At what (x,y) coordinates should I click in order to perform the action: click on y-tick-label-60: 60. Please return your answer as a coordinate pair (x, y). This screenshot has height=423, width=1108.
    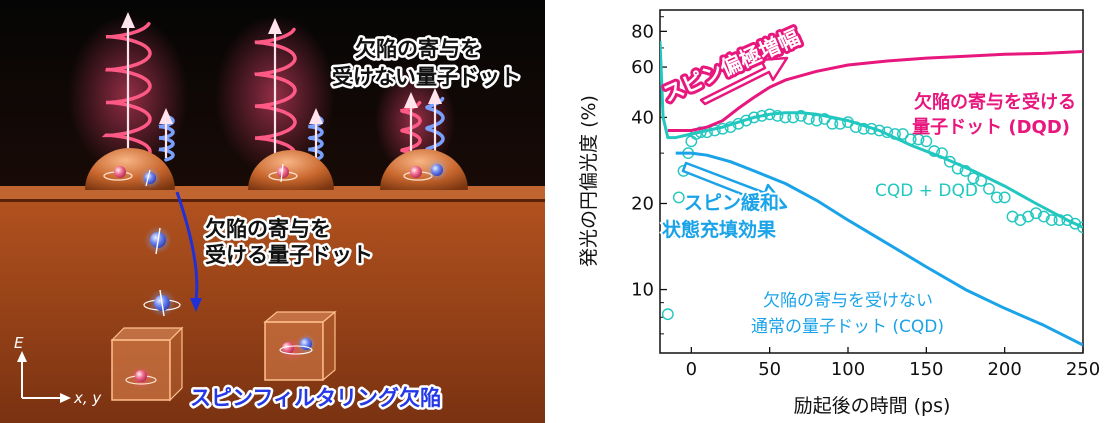
    Looking at the image, I should click on (642, 67).